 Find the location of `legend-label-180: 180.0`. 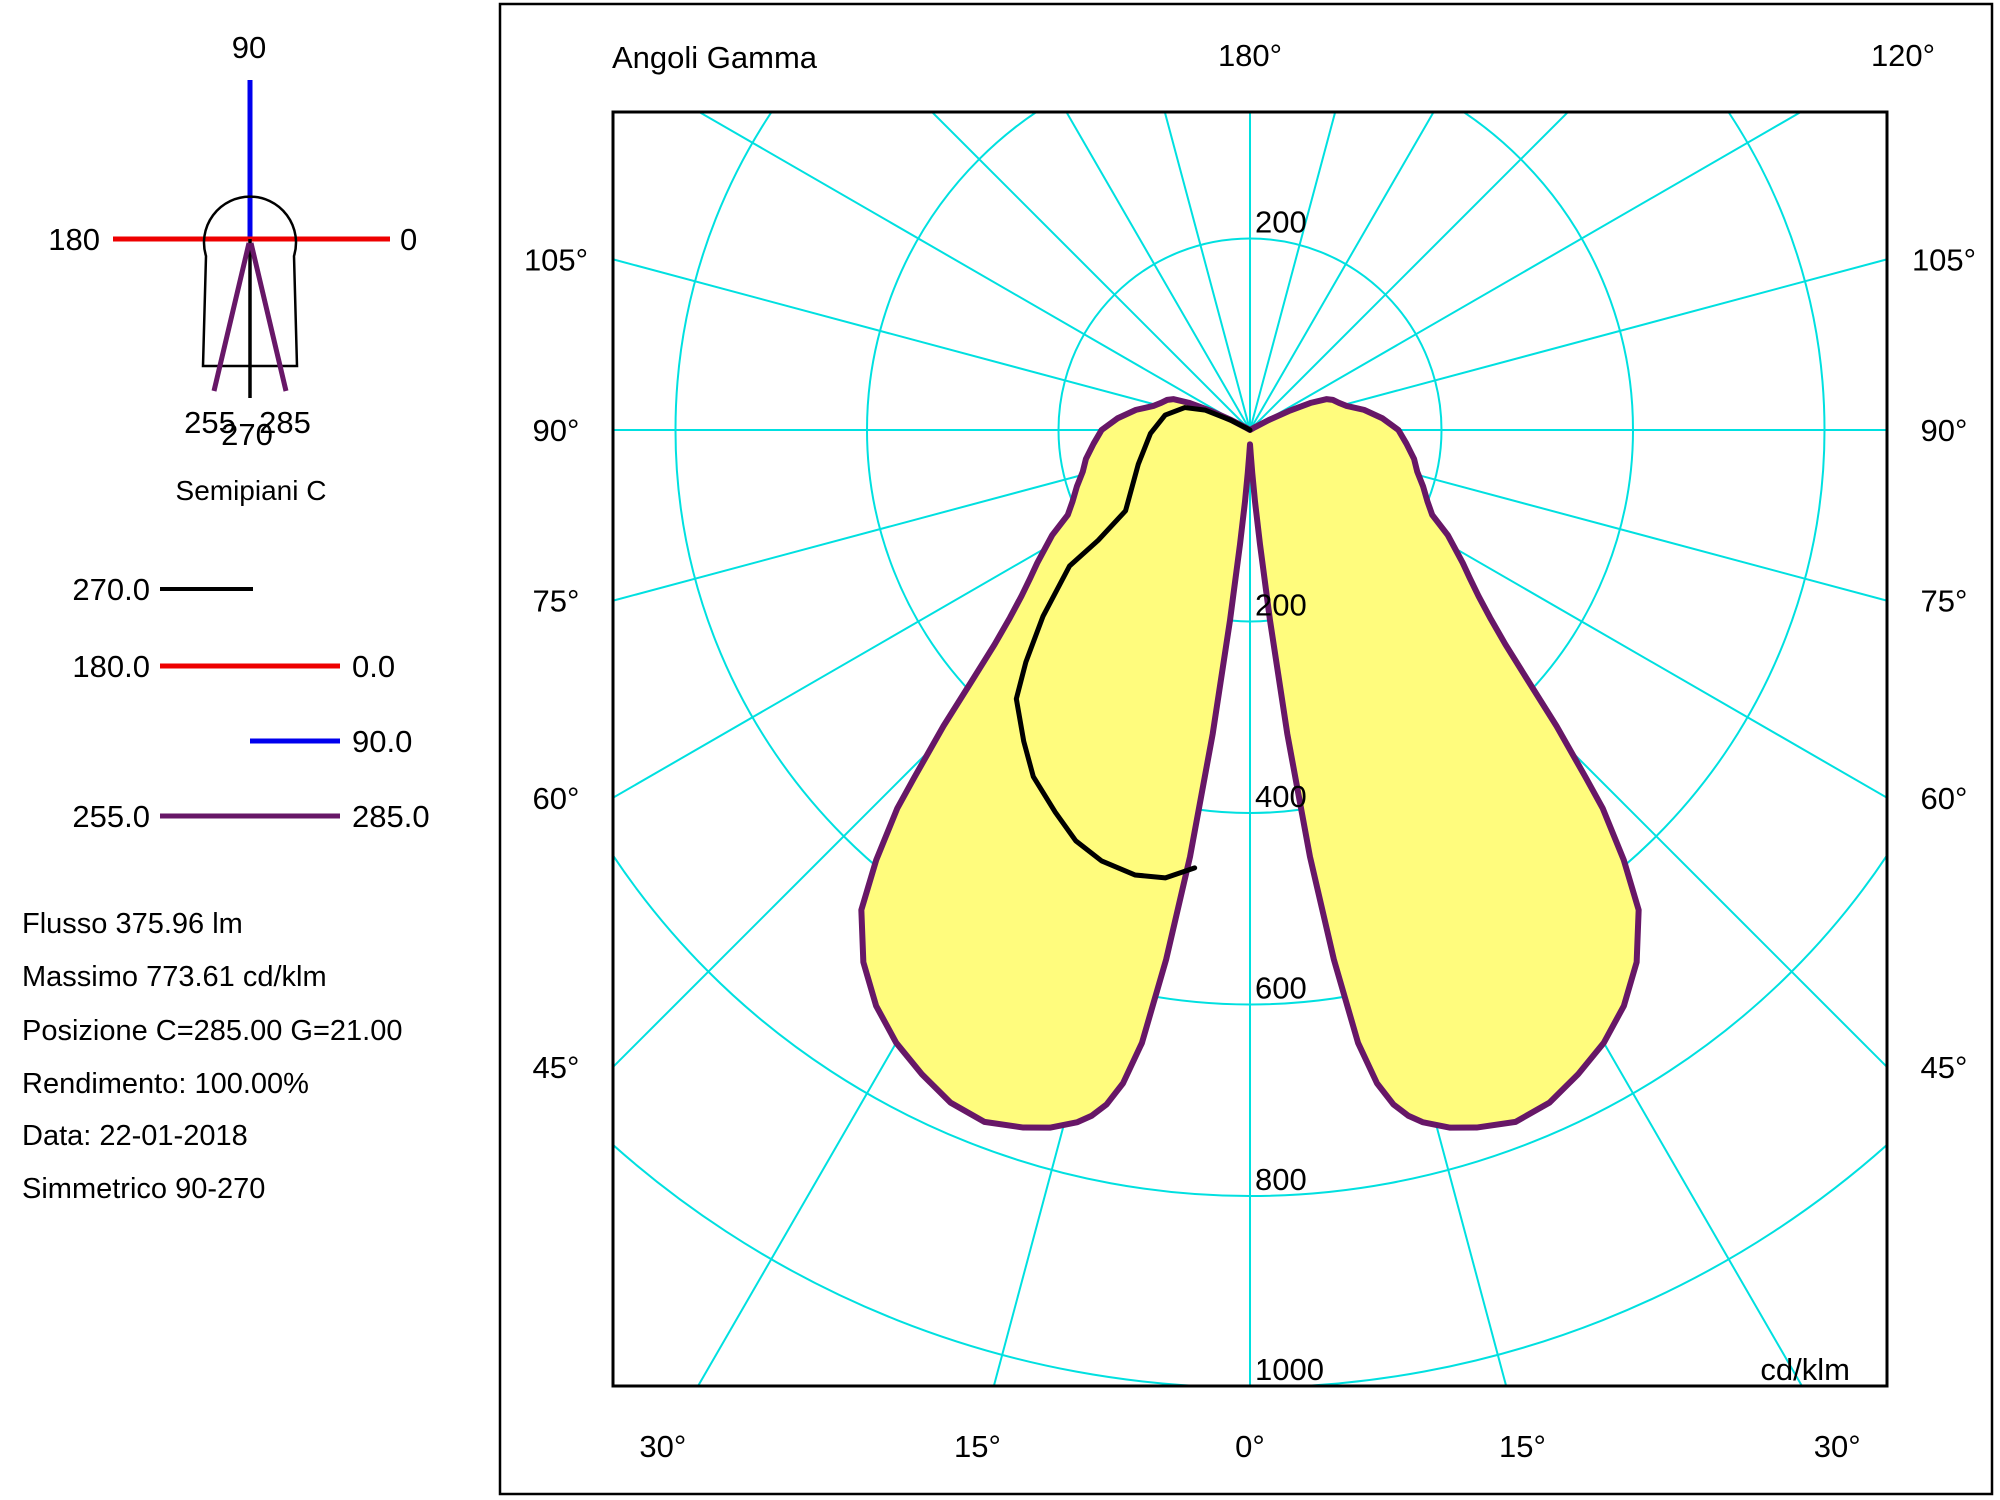

legend-label-180: 180.0 is located at coordinates (111, 666).